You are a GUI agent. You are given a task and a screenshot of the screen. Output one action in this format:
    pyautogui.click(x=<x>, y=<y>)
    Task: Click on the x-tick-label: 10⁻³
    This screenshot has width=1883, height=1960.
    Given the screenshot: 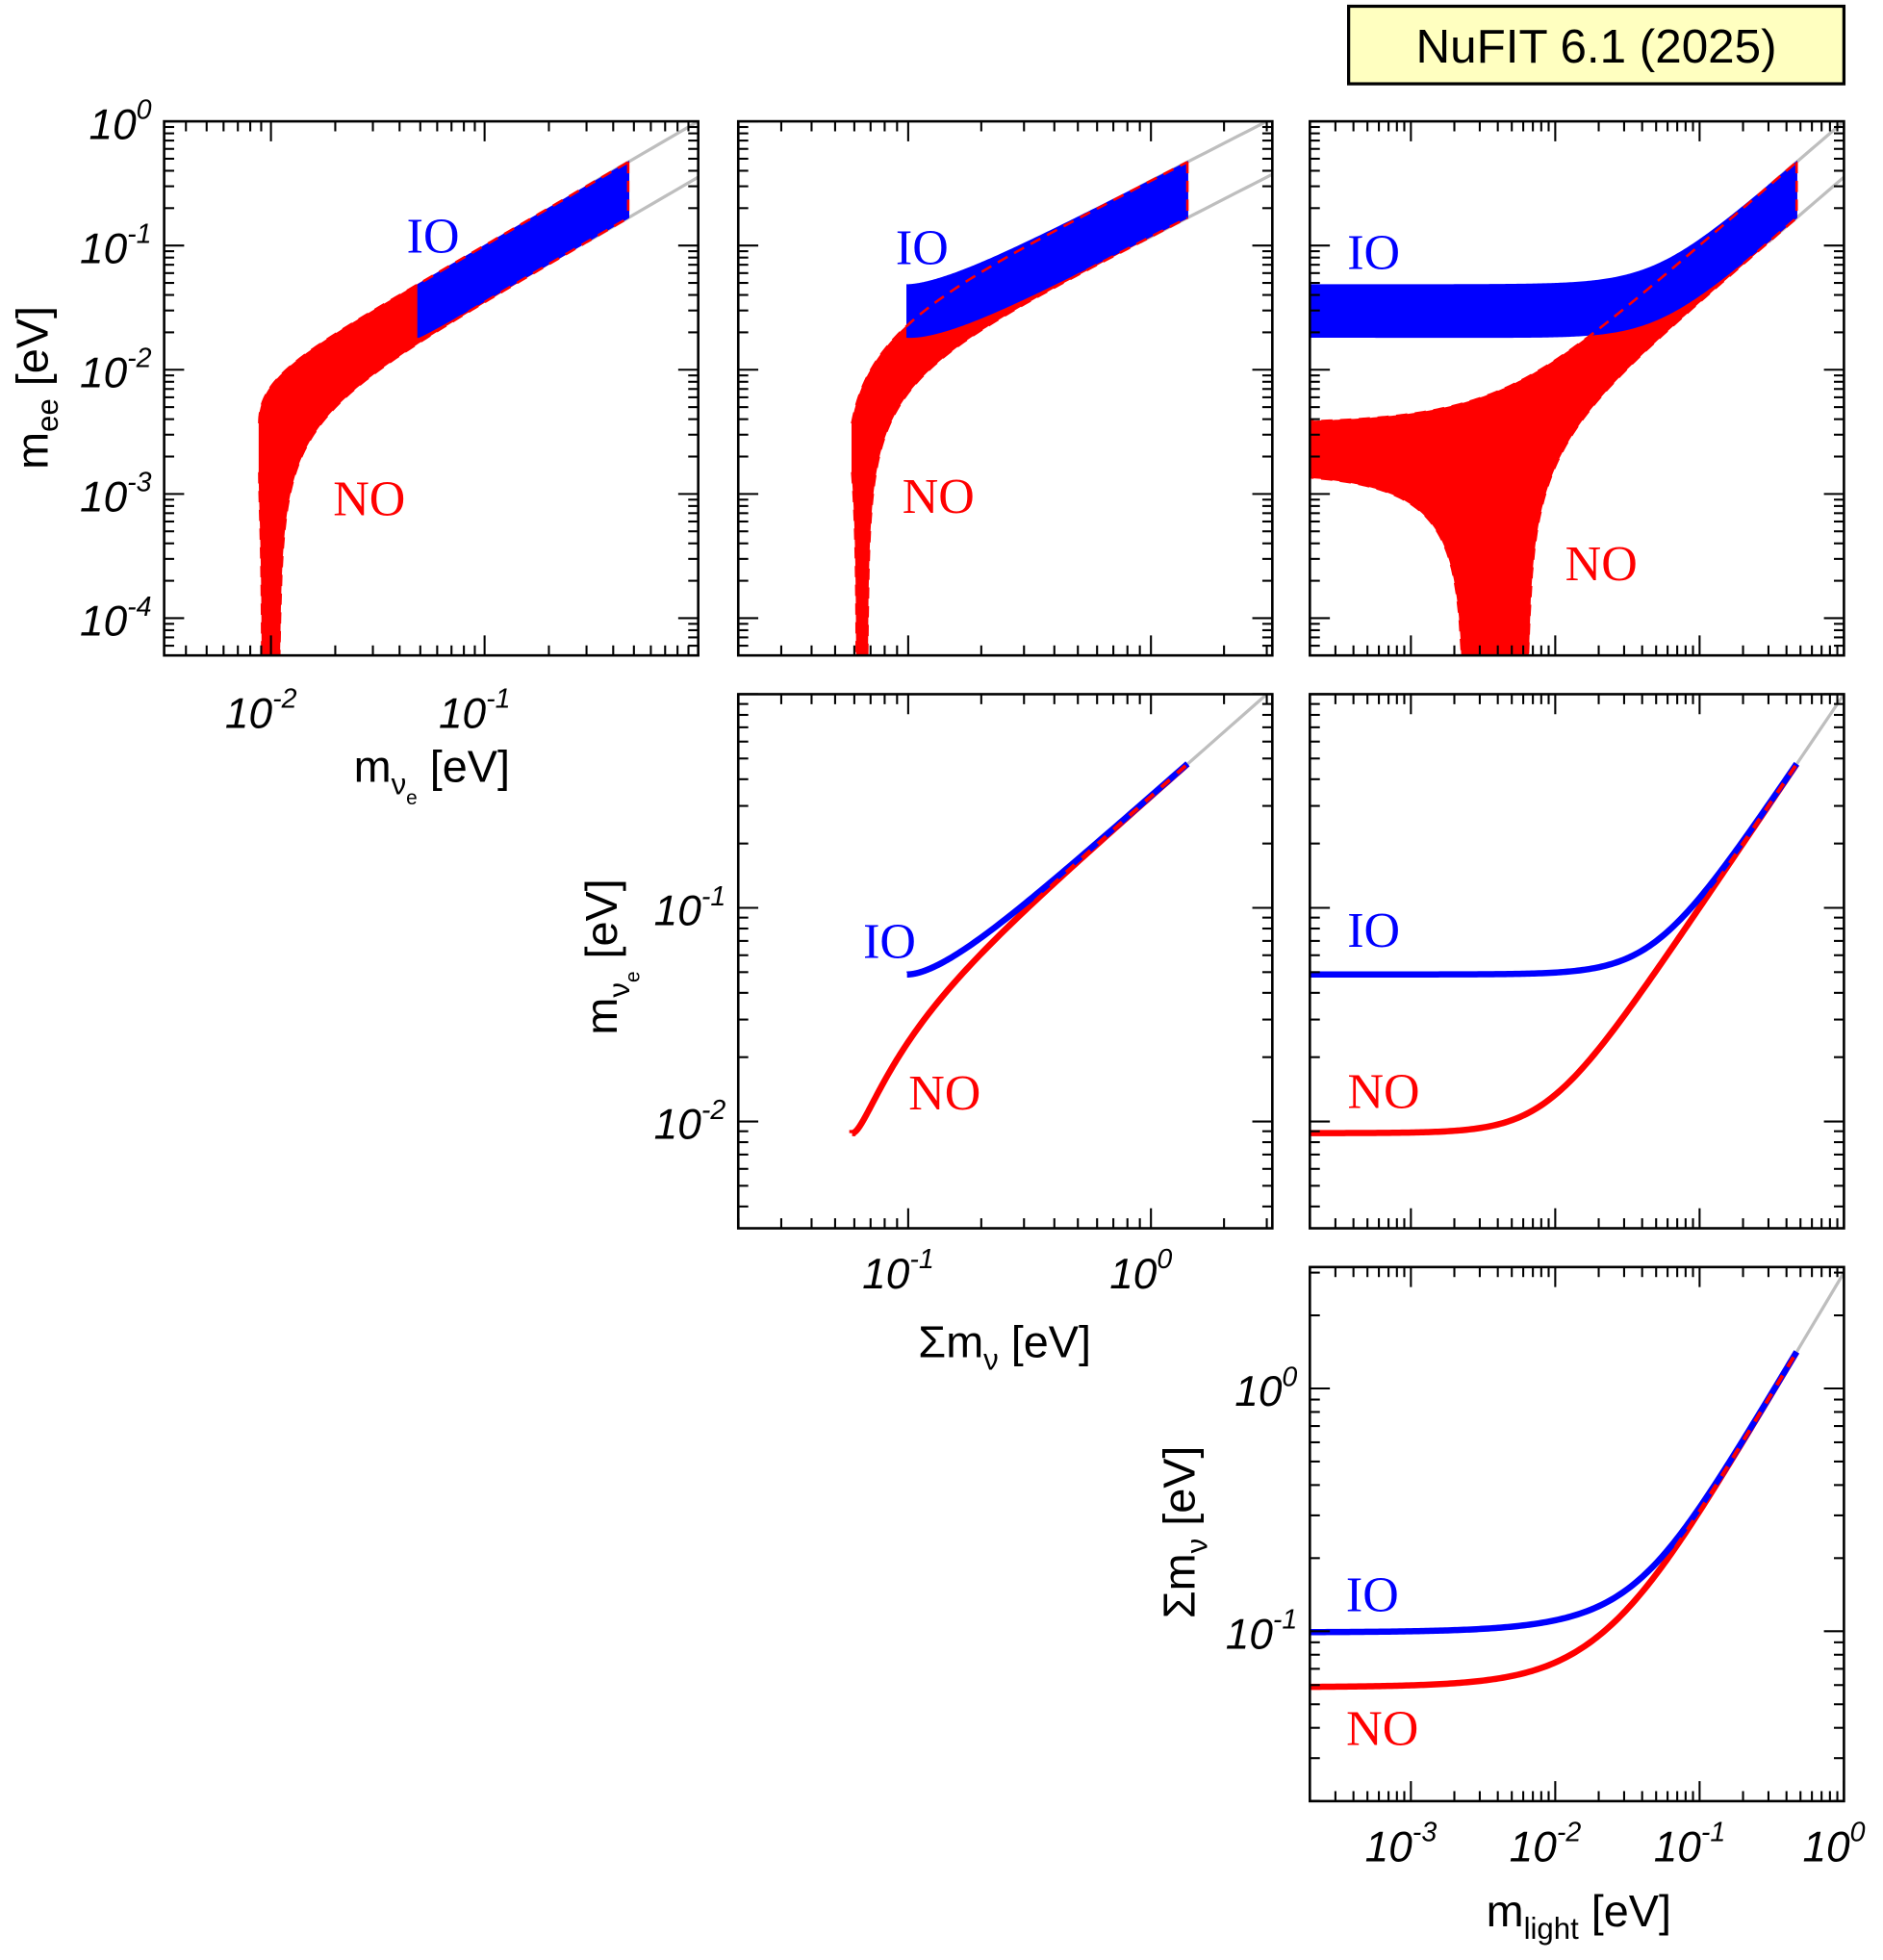 What is the action you would take?
    pyautogui.click(x=1402, y=1845)
    